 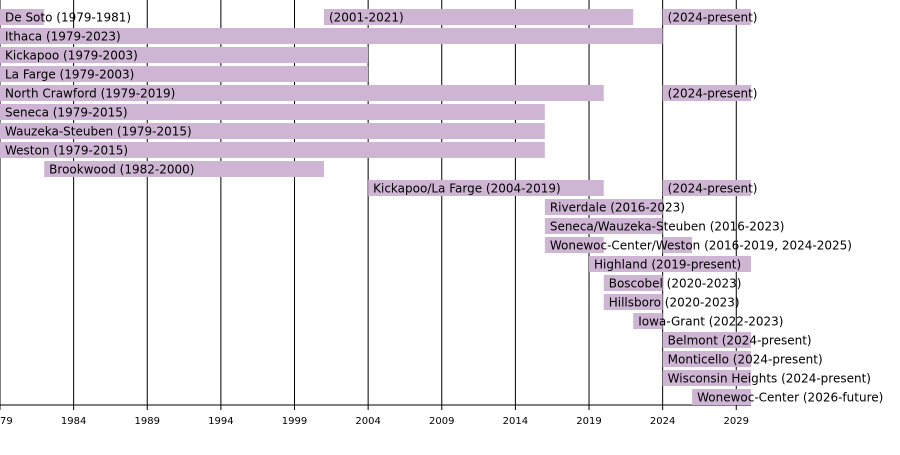 I want to click on x-tick-label: 2029, so click(x=736, y=421).